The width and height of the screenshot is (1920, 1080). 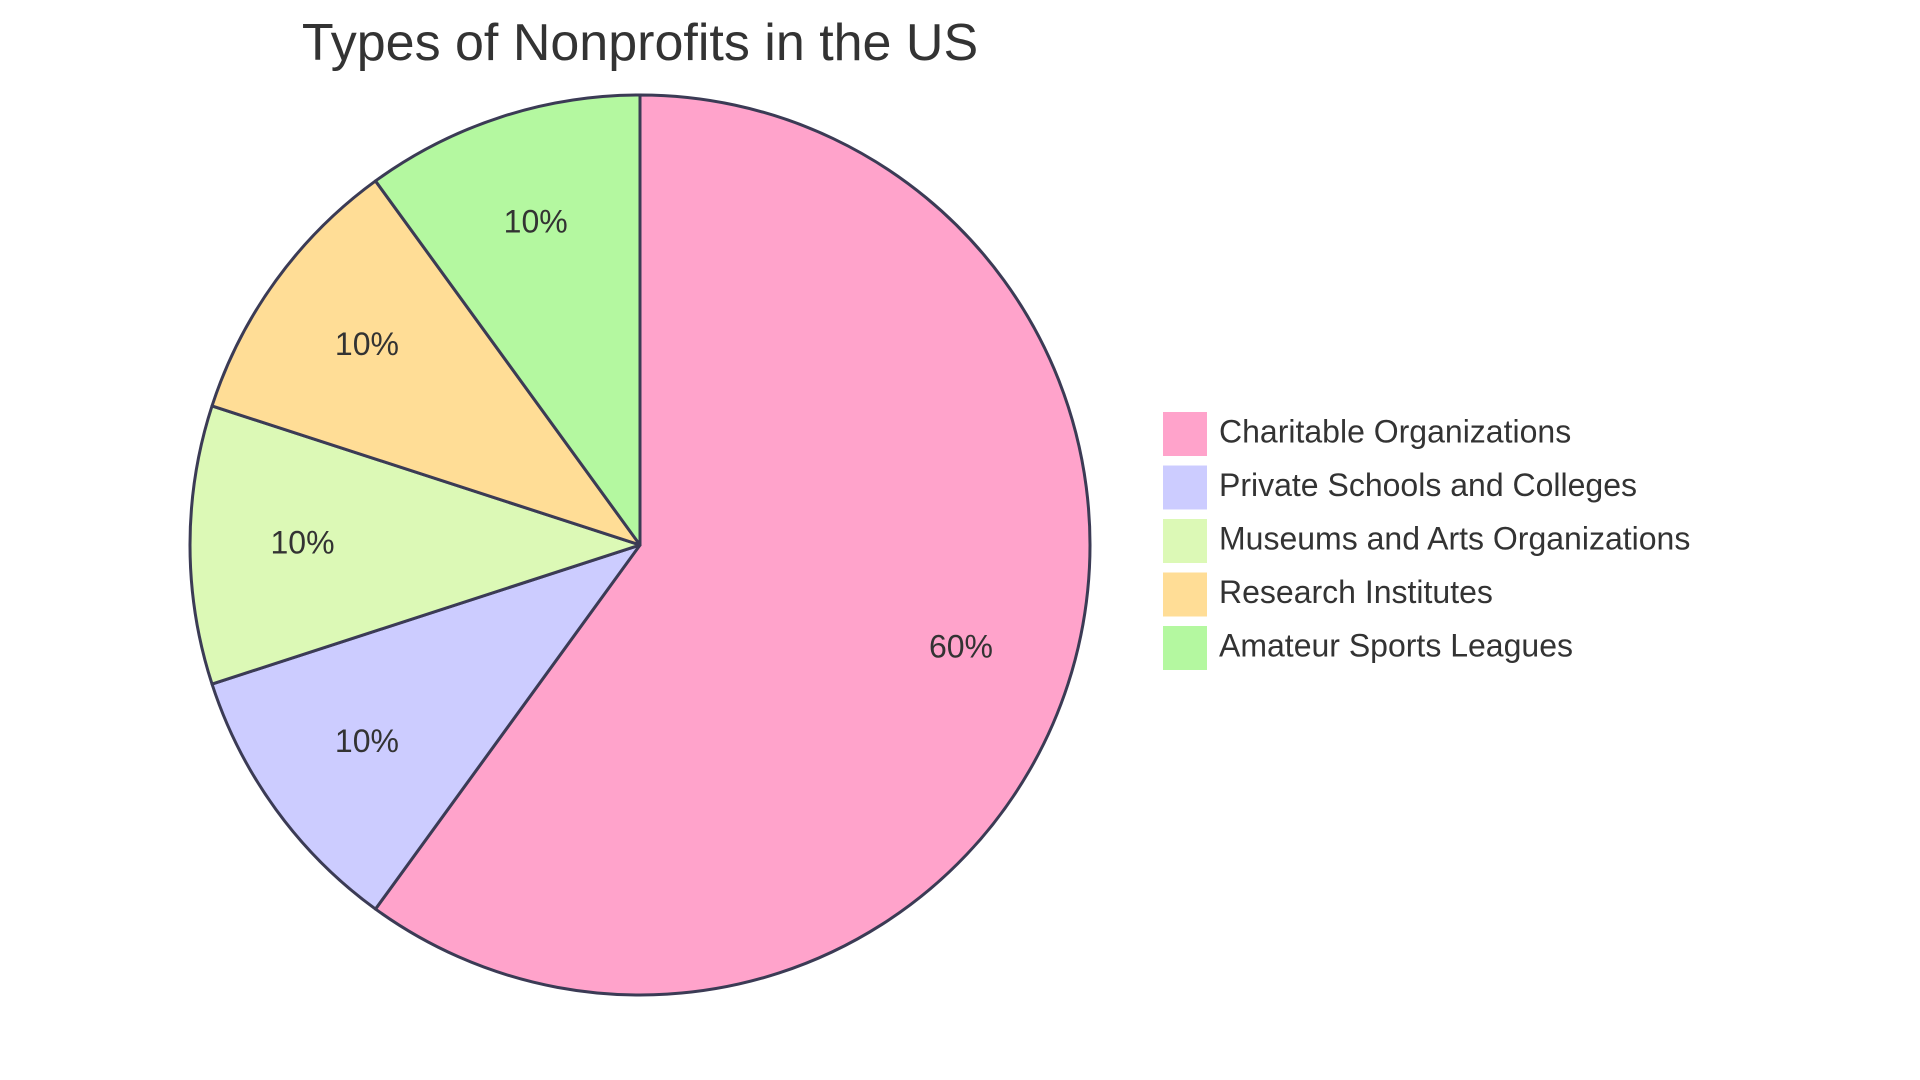 What do you see at coordinates (1395, 431) in the screenshot?
I see `legend-label-charitable-organizations: Charitable Organizations` at bounding box center [1395, 431].